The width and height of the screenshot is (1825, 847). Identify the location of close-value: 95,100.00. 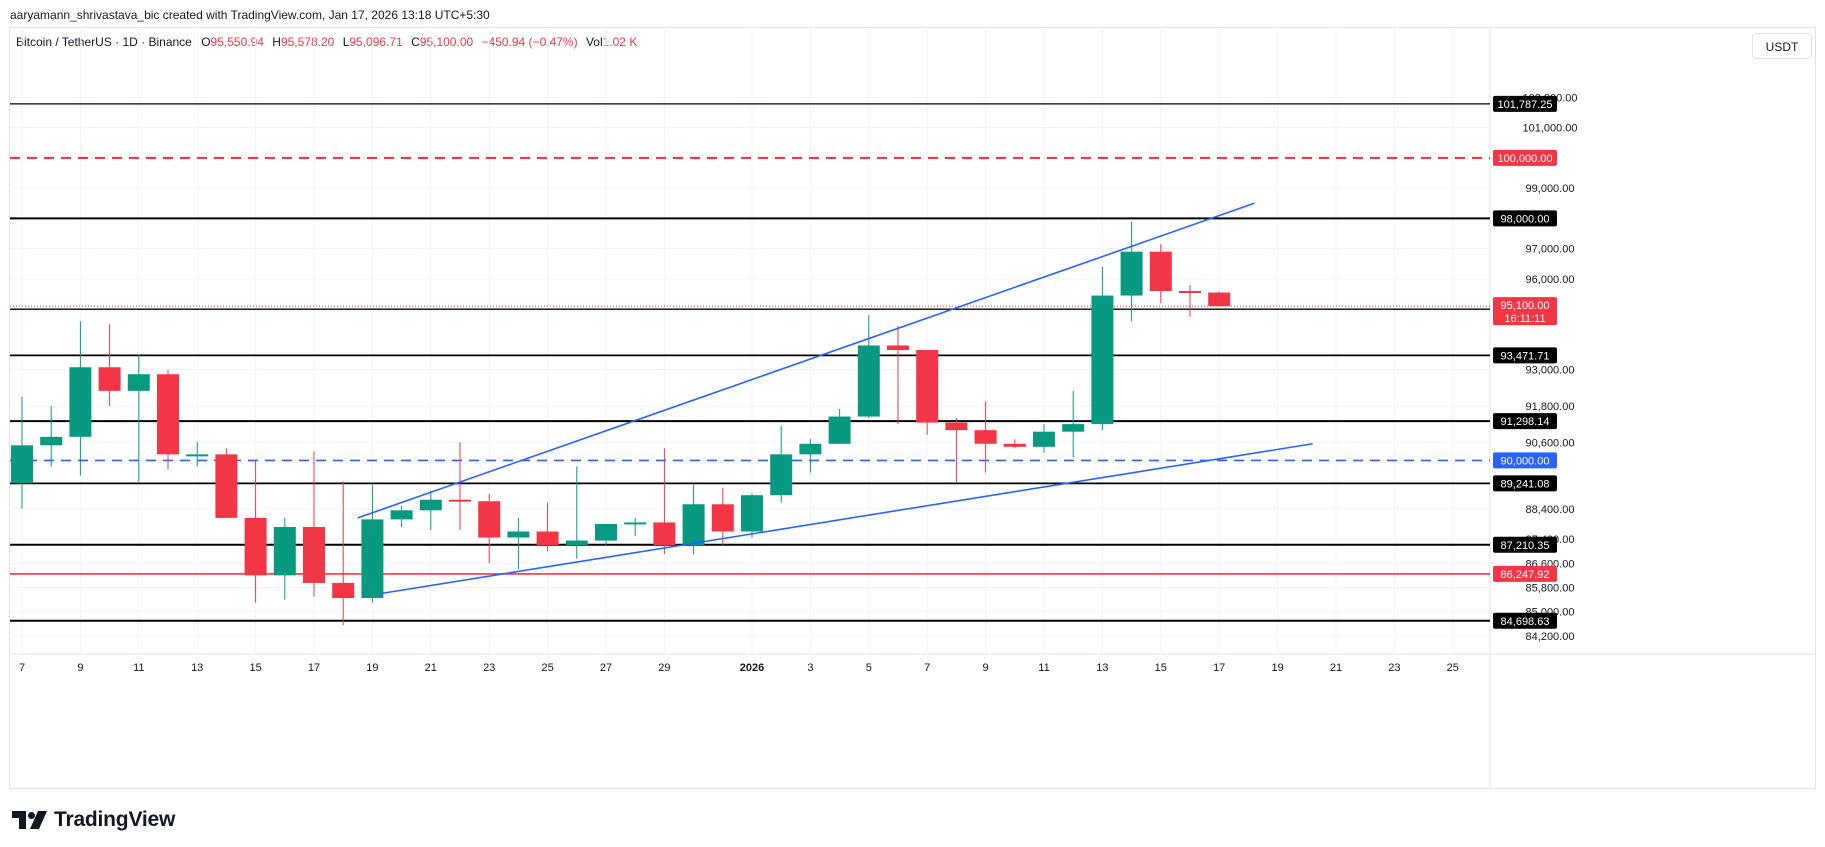
(446, 42).